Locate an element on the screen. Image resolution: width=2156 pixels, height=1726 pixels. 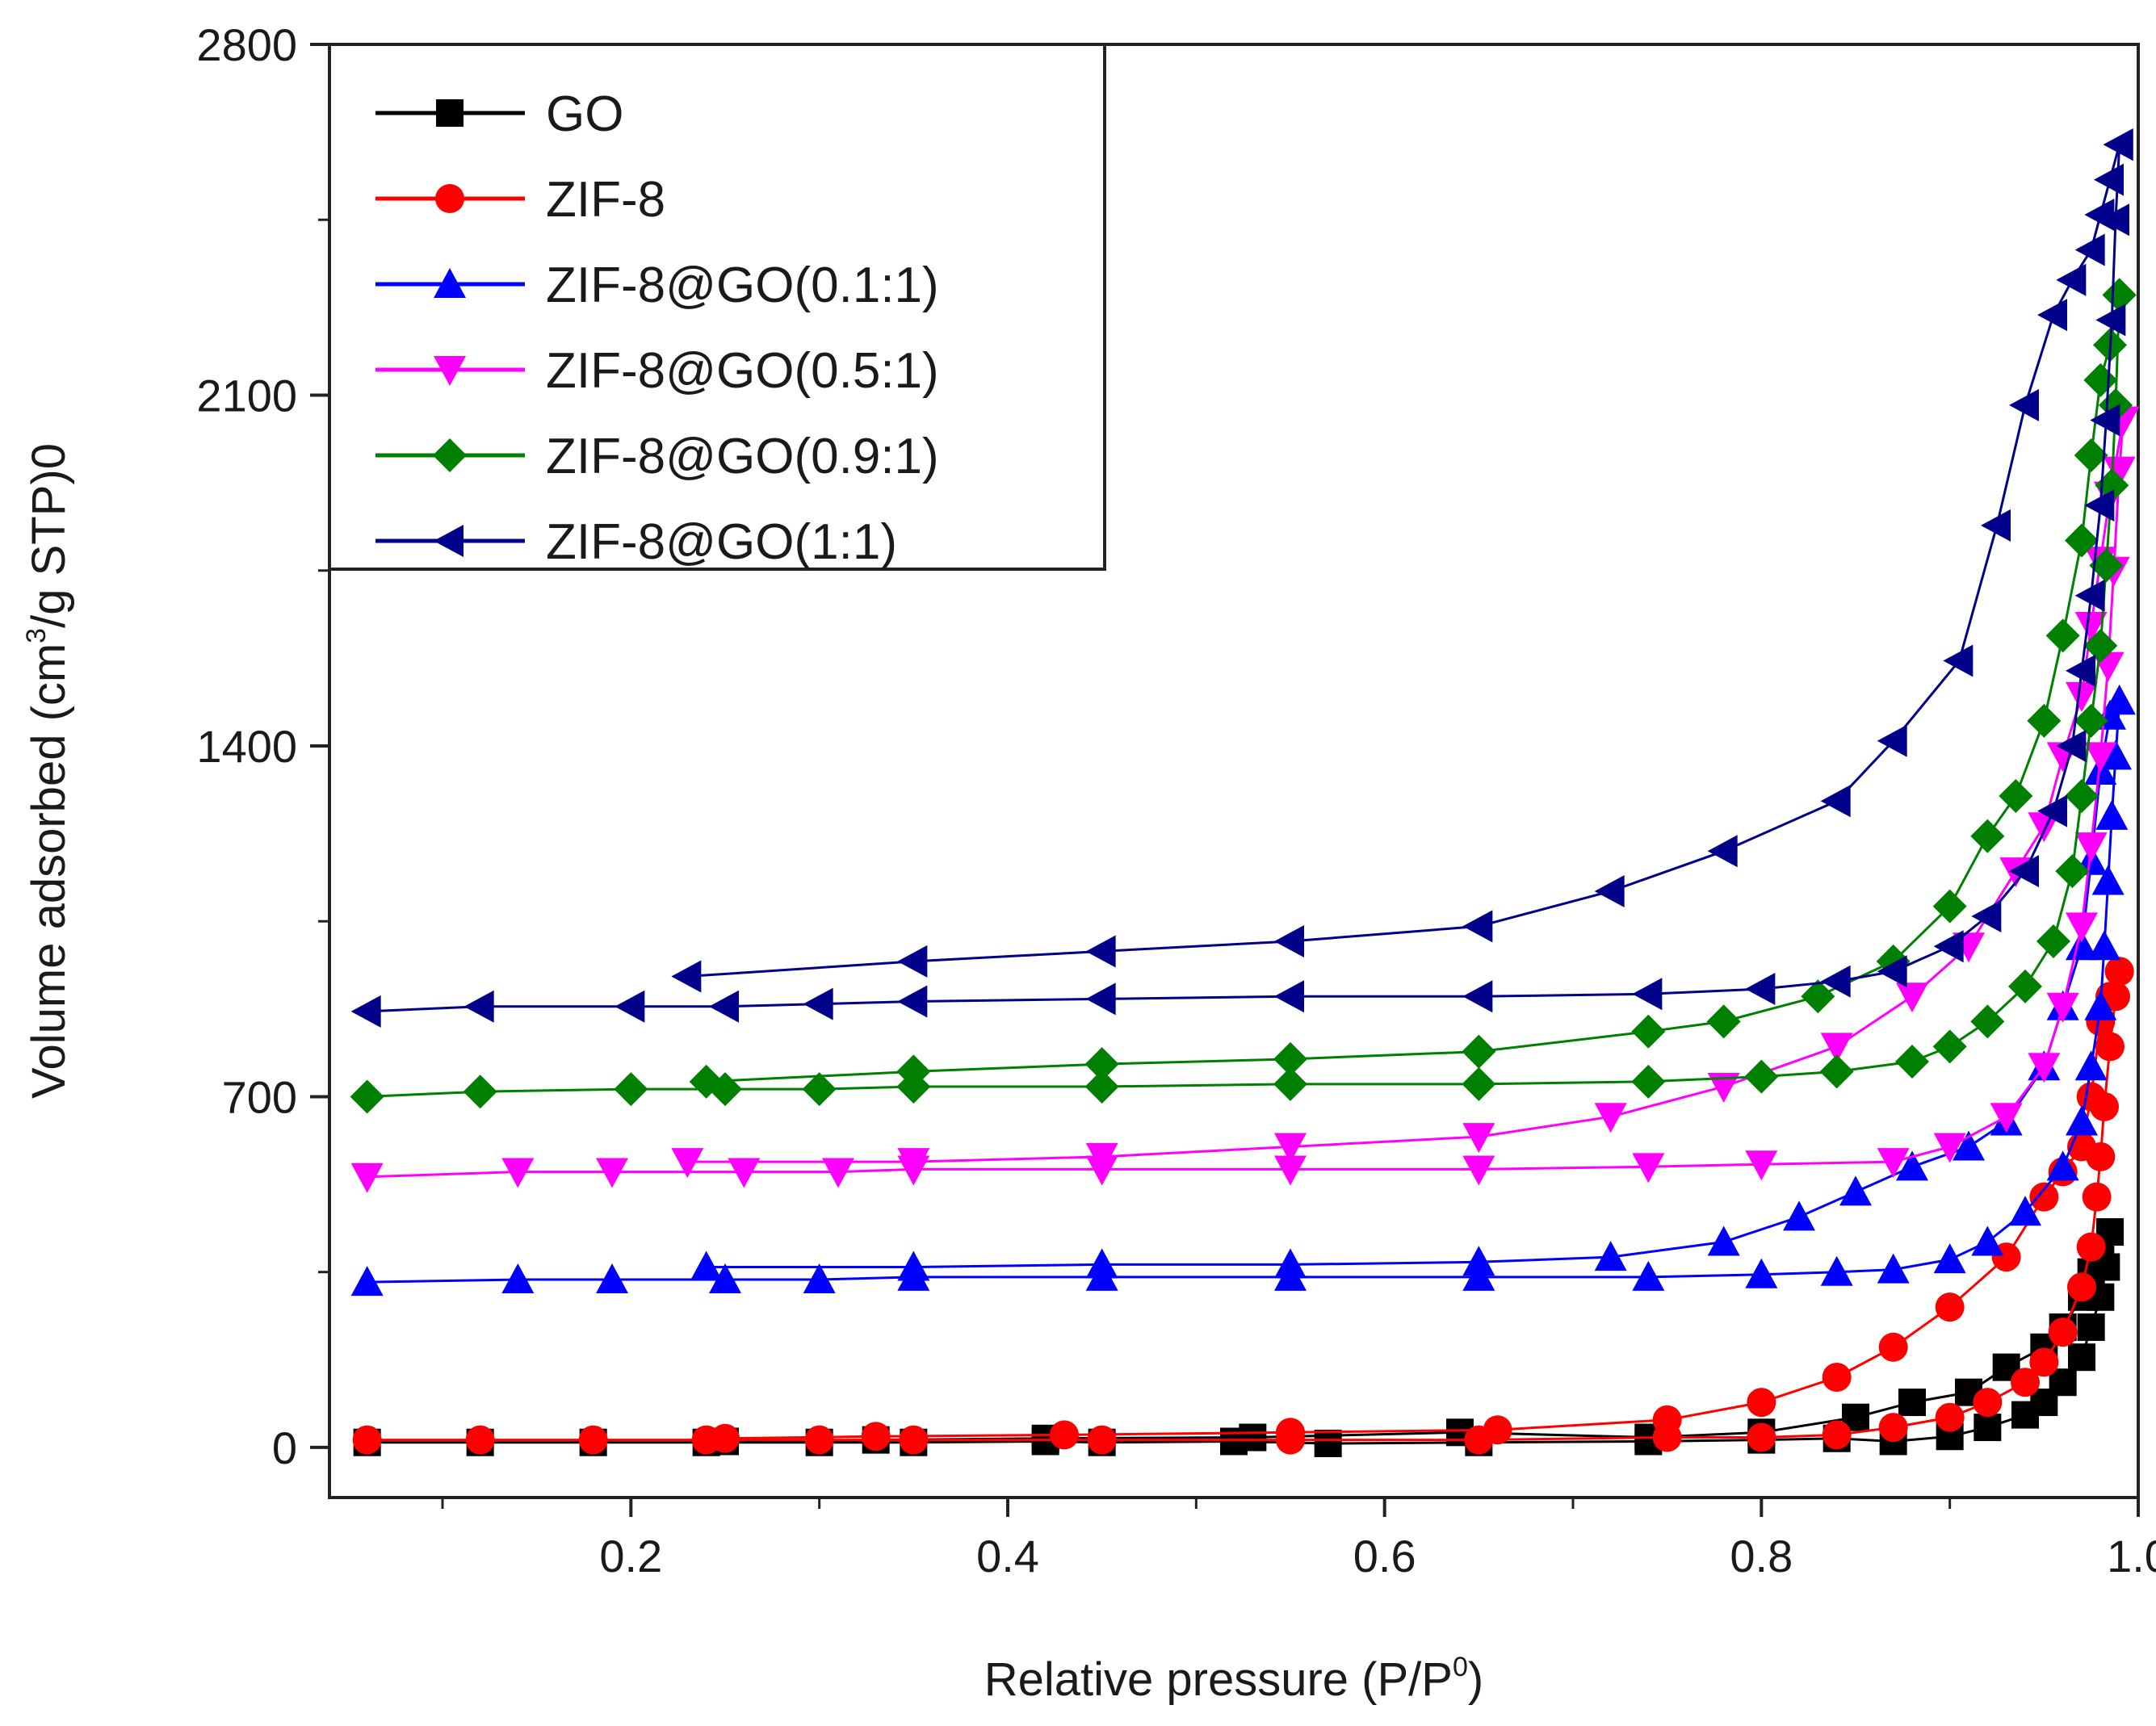
x-tick-label: 0.4 is located at coordinates (1007, 1556).